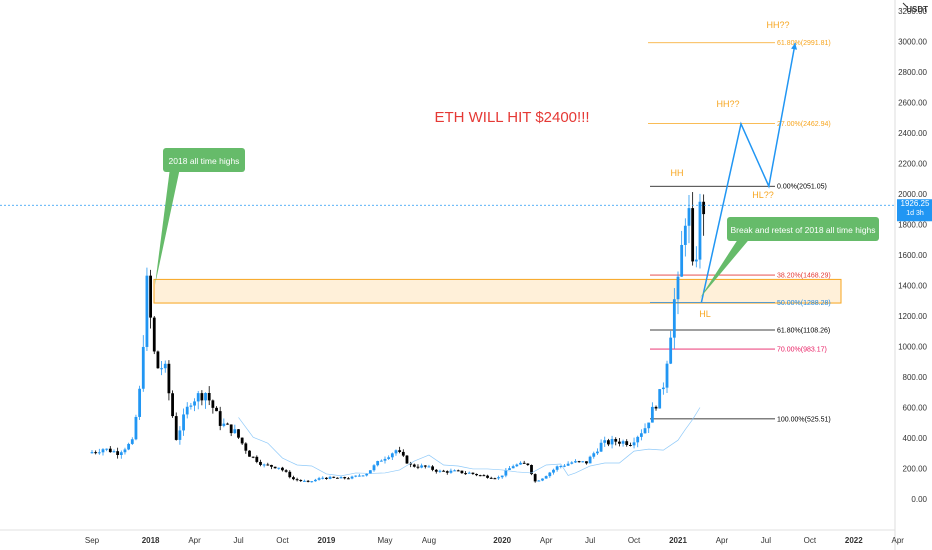 The width and height of the screenshot is (932, 550). I want to click on x-tick-label: Aug, so click(429, 540).